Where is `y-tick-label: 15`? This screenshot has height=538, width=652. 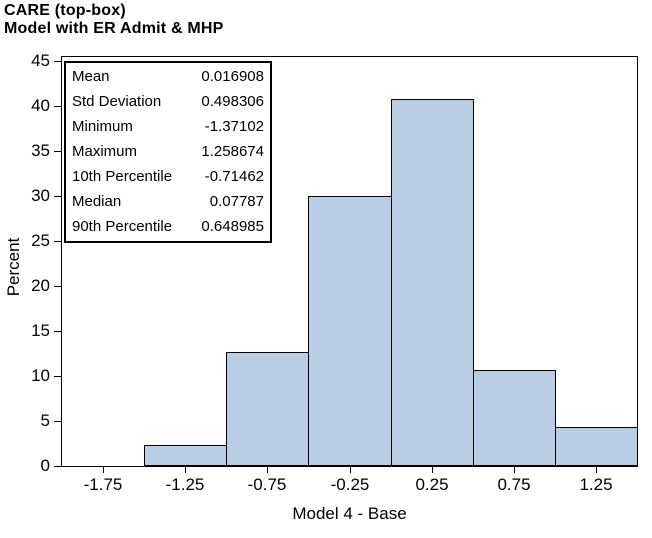 y-tick-label: 15 is located at coordinates (40, 330).